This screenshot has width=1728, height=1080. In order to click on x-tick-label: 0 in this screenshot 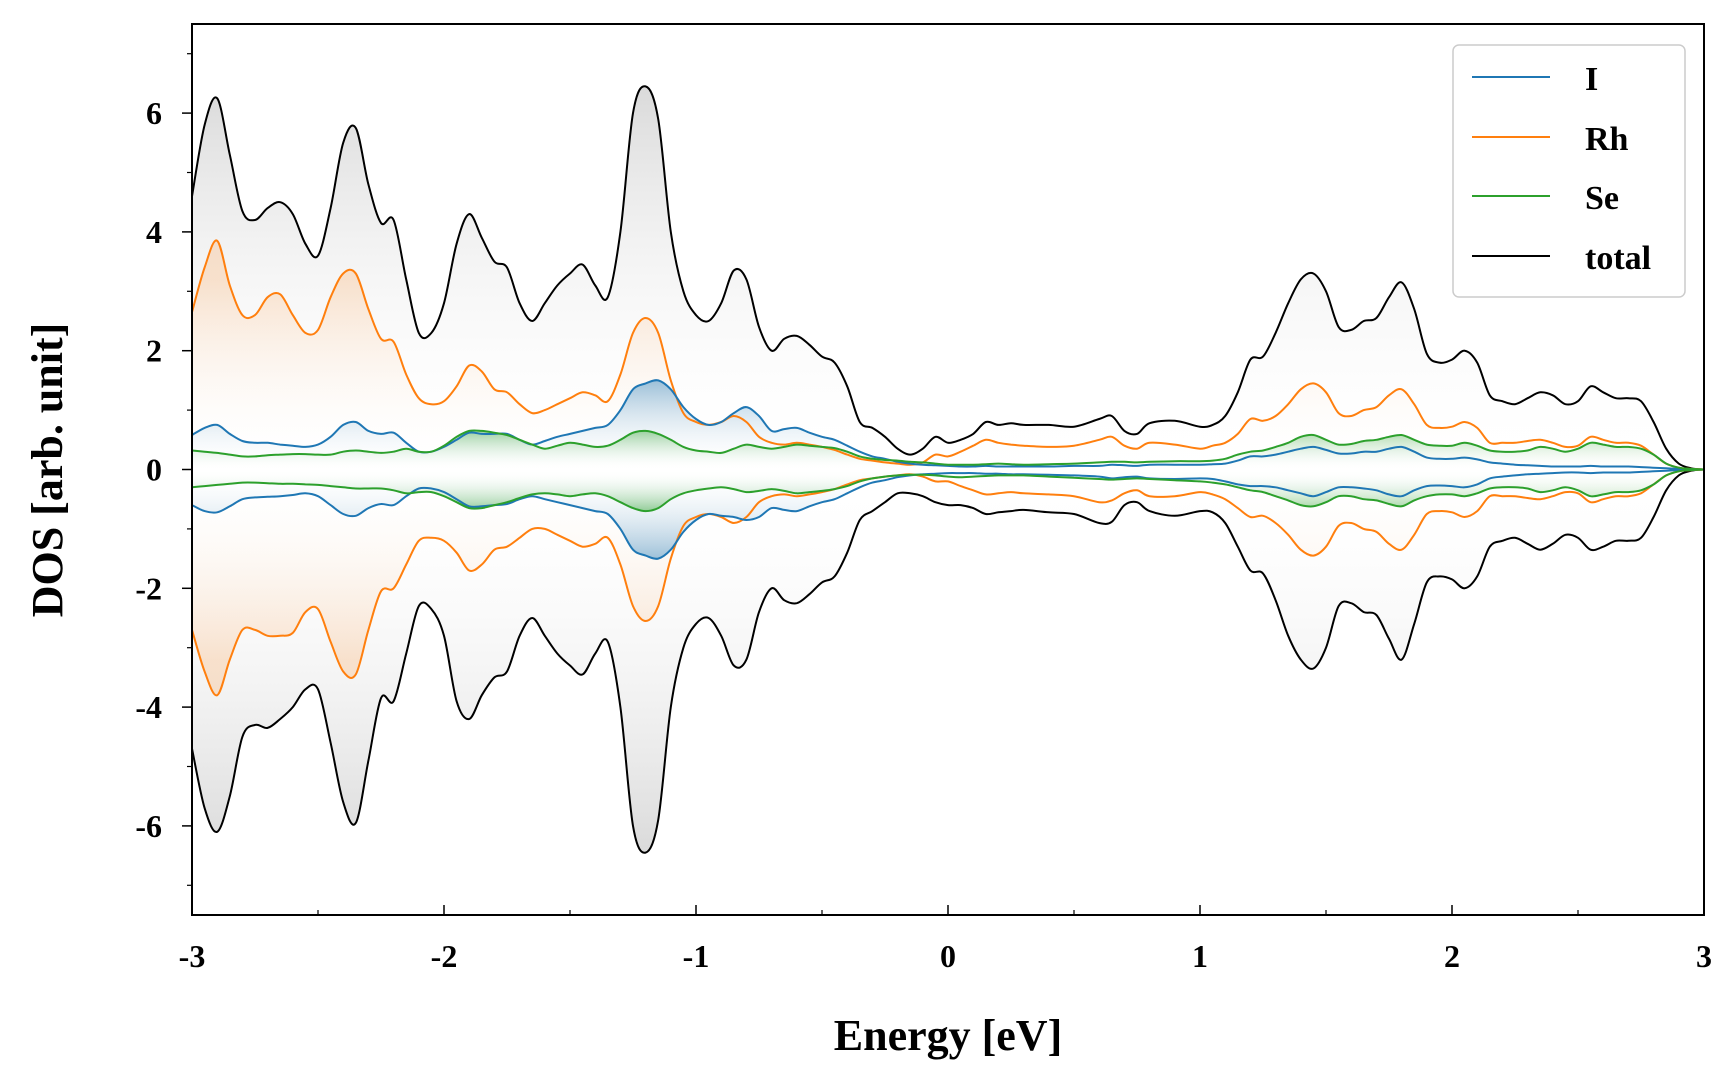, I will do `click(948, 956)`.